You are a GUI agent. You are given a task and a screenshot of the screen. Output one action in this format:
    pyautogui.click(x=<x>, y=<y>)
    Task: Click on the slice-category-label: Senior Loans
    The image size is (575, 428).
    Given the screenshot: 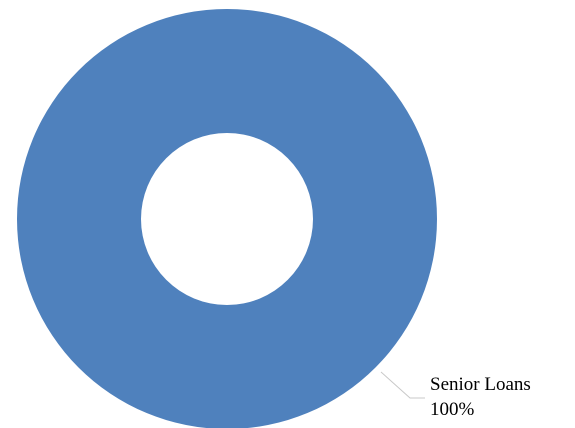 What is the action you would take?
    pyautogui.click(x=480, y=384)
    